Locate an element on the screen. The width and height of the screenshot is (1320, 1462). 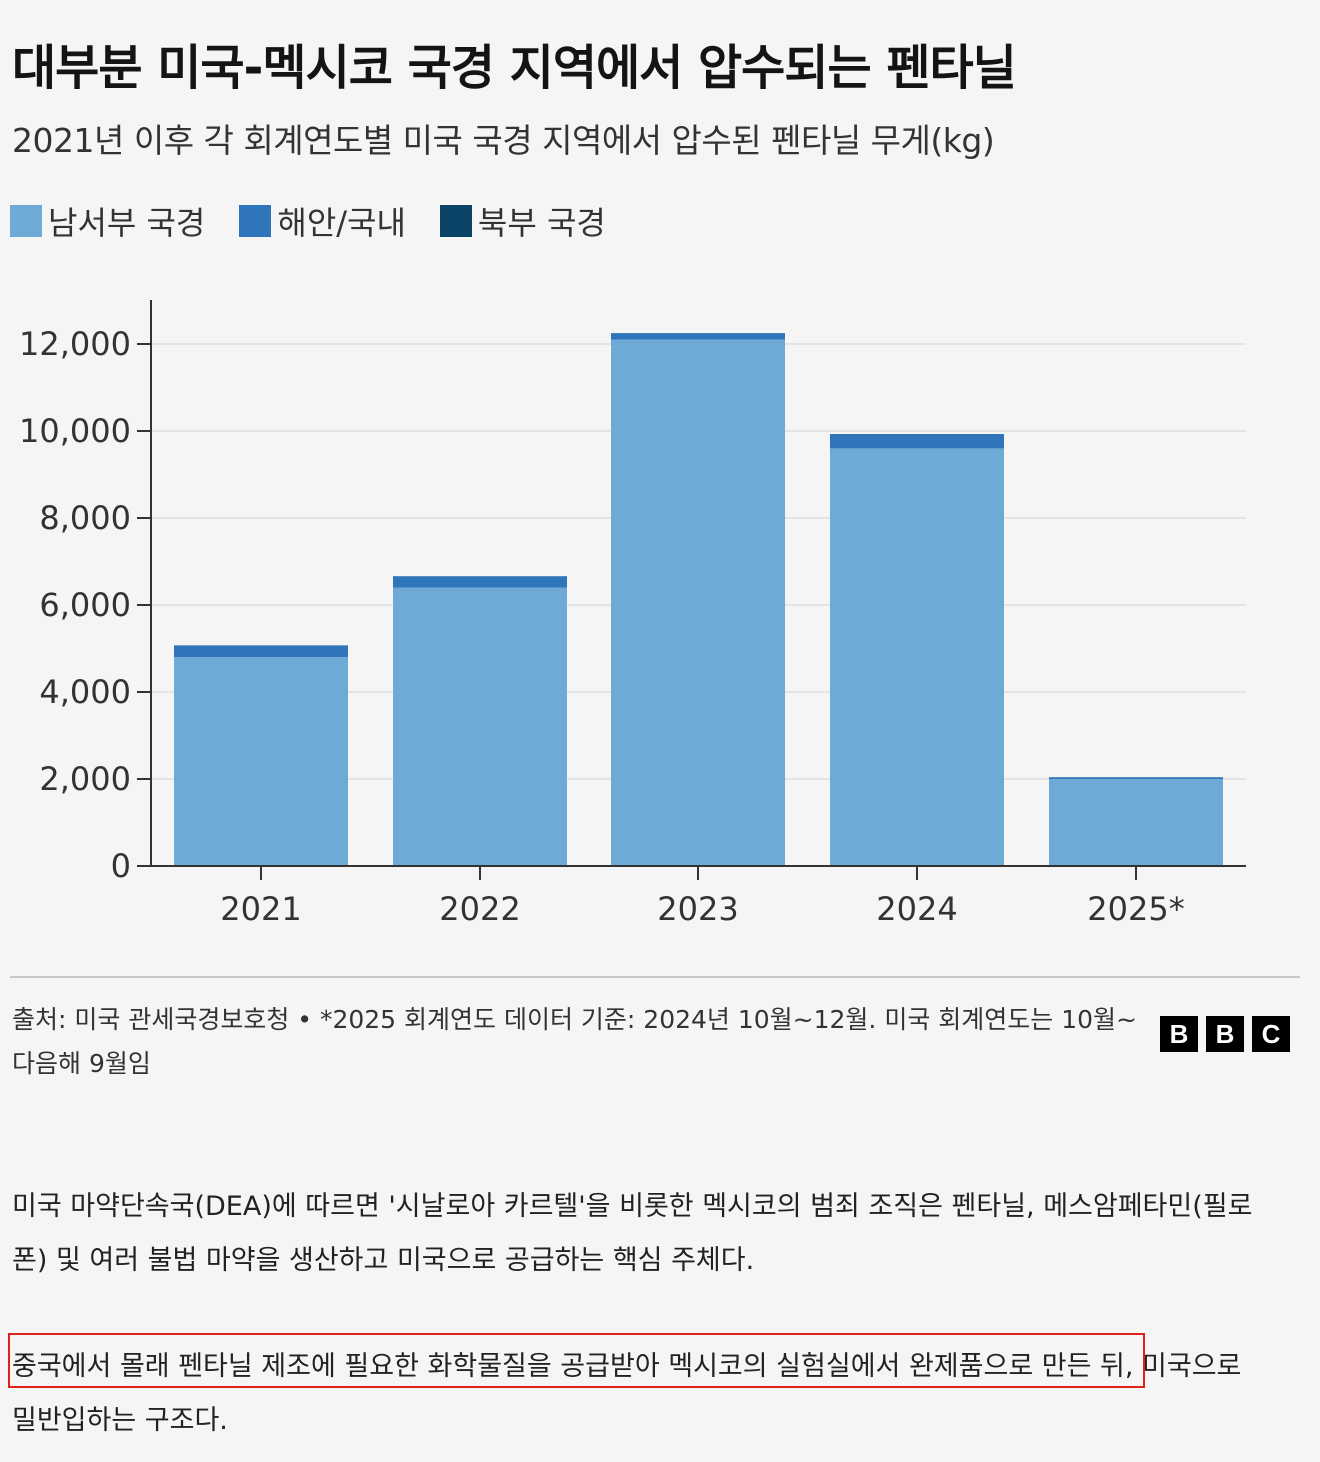
legend-label: 해안/국내 is located at coordinates (341, 223).